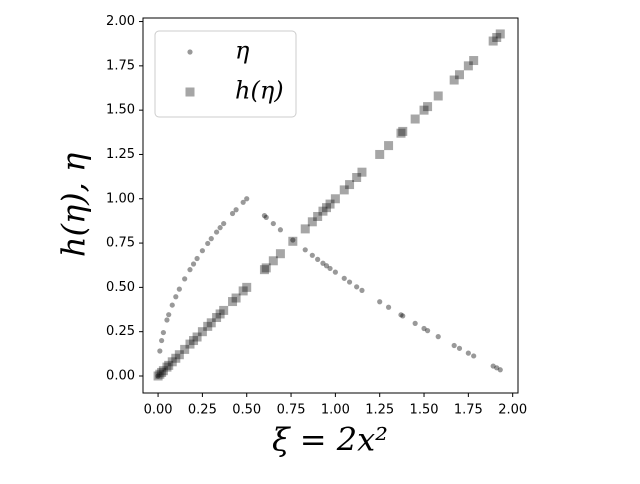 This screenshot has height=484, width=640. What do you see at coordinates (424, 410) in the screenshot?
I see `x-tick-label: 1.50` at bounding box center [424, 410].